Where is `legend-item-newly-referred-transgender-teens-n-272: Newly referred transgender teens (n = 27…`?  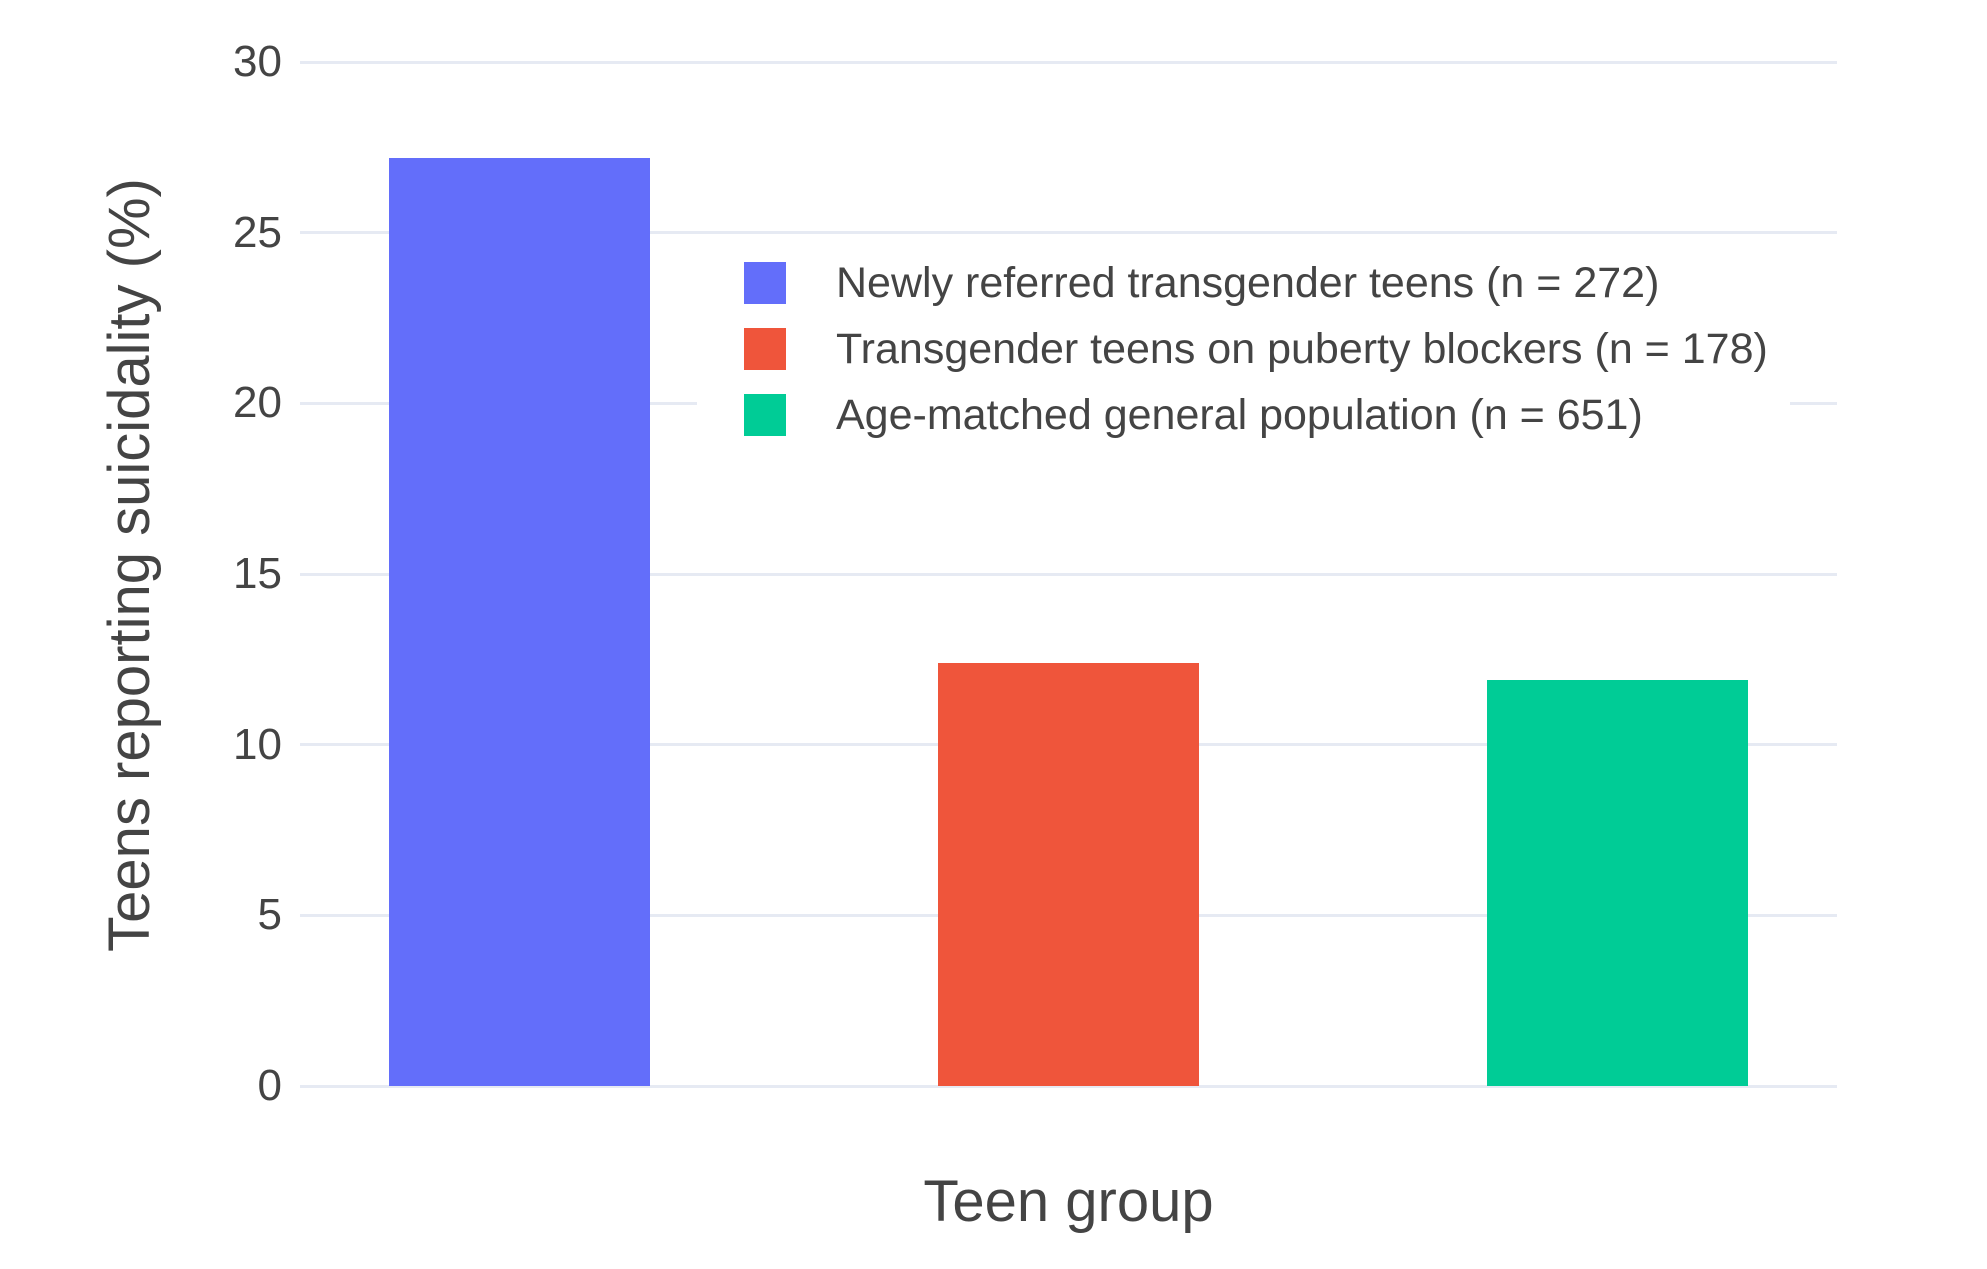 legend-item-newly-referred-transgender-teens-n-272: Newly referred transgender teens (n = 27… is located at coordinates (1243, 283).